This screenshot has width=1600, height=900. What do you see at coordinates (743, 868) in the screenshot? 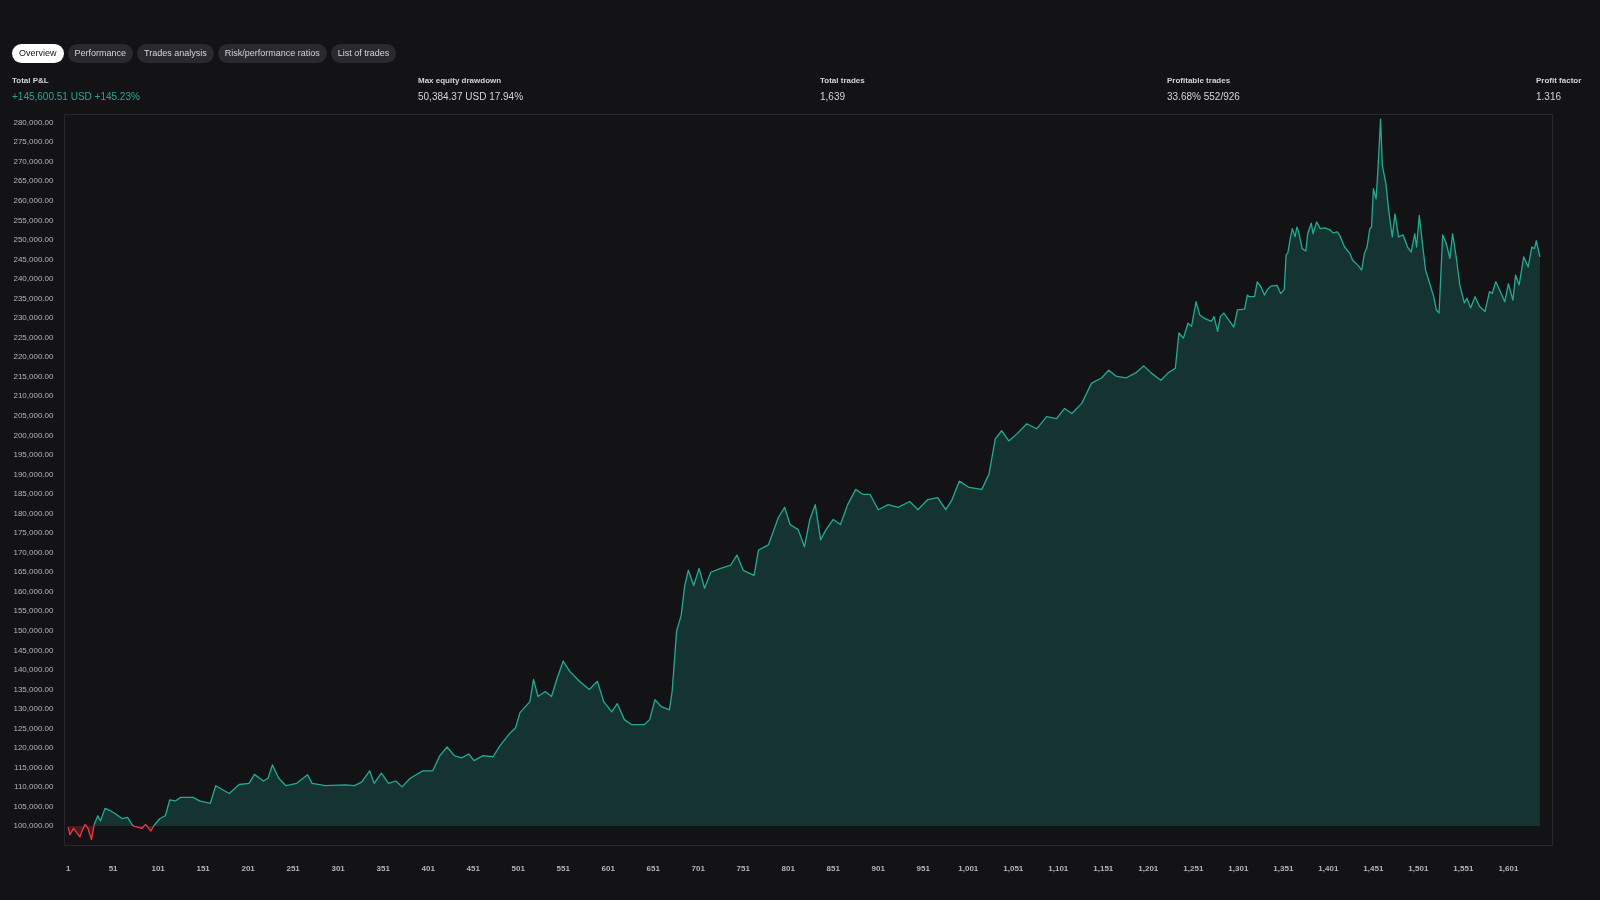
I see `x-tick-label: 751` at bounding box center [743, 868].